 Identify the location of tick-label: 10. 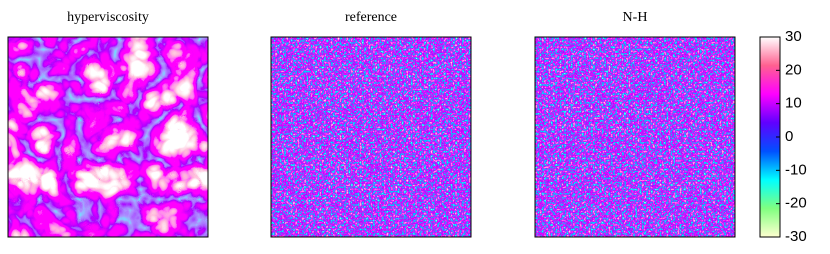
(793, 103).